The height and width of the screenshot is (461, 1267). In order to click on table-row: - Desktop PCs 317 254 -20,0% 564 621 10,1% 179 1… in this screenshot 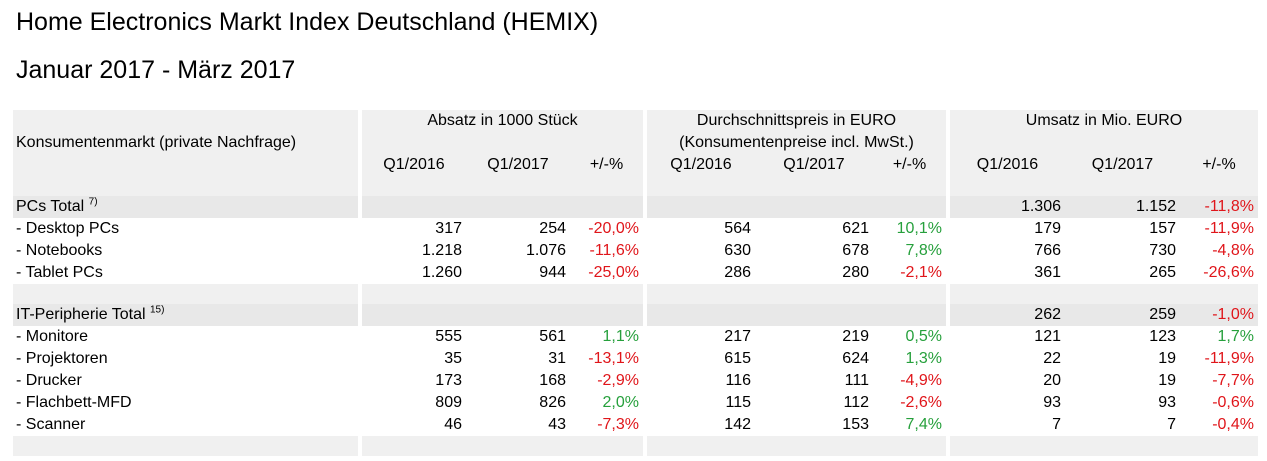, I will do `click(635, 229)`.